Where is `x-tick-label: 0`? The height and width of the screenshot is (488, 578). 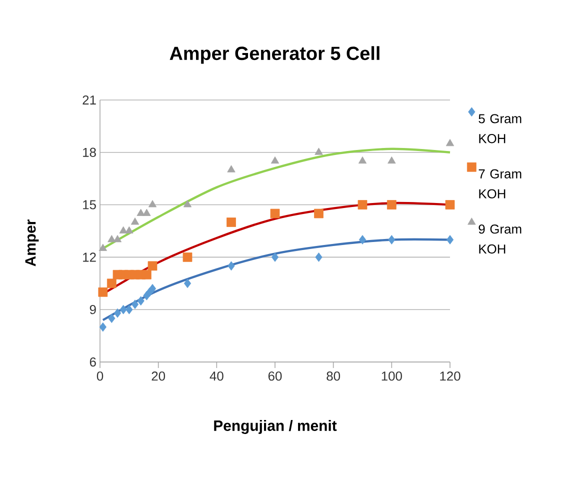 x-tick-label: 0 is located at coordinates (100, 376).